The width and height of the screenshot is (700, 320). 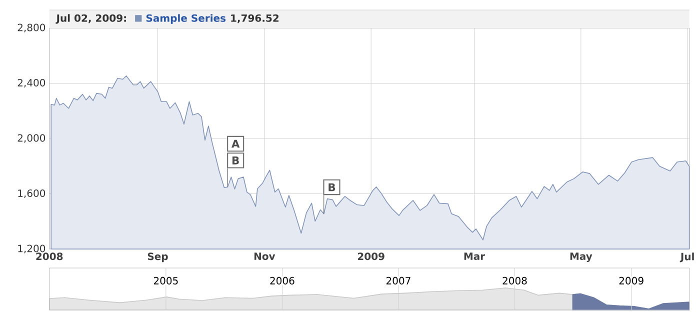 What do you see at coordinates (235, 144) in the screenshot?
I see `annotation: A` at bounding box center [235, 144].